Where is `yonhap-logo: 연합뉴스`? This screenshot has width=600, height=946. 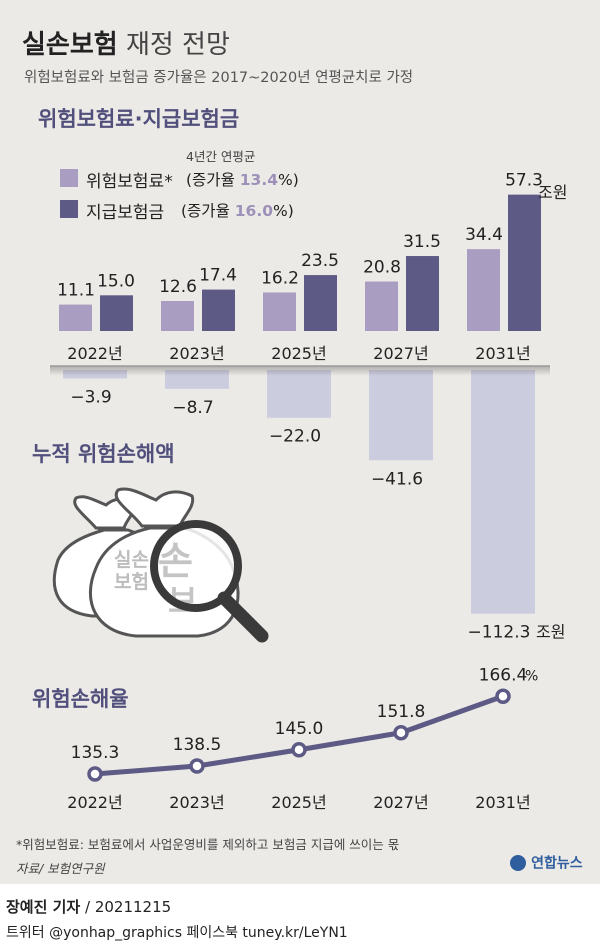
yonhap-logo: 연합뉴스 is located at coordinates (546, 862).